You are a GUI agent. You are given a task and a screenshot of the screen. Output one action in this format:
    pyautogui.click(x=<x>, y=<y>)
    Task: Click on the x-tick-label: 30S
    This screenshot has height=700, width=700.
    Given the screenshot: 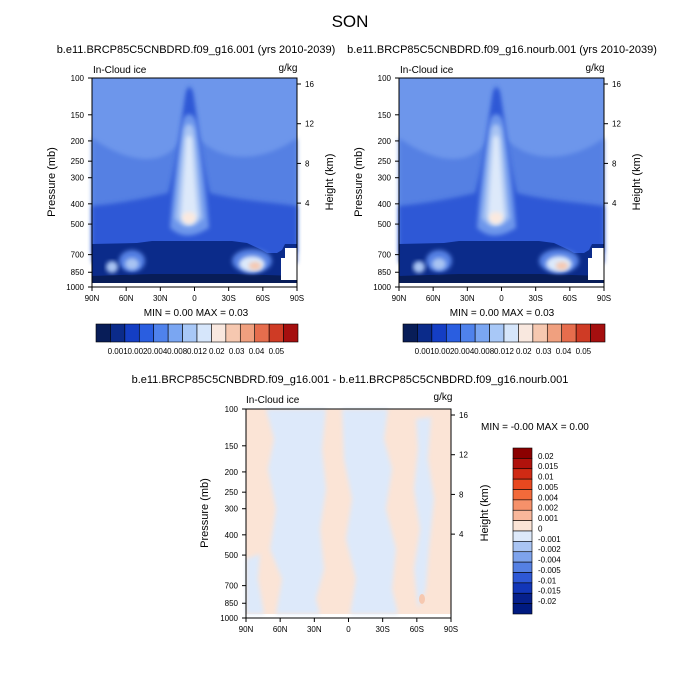 What is the action you would take?
    pyautogui.click(x=383, y=629)
    